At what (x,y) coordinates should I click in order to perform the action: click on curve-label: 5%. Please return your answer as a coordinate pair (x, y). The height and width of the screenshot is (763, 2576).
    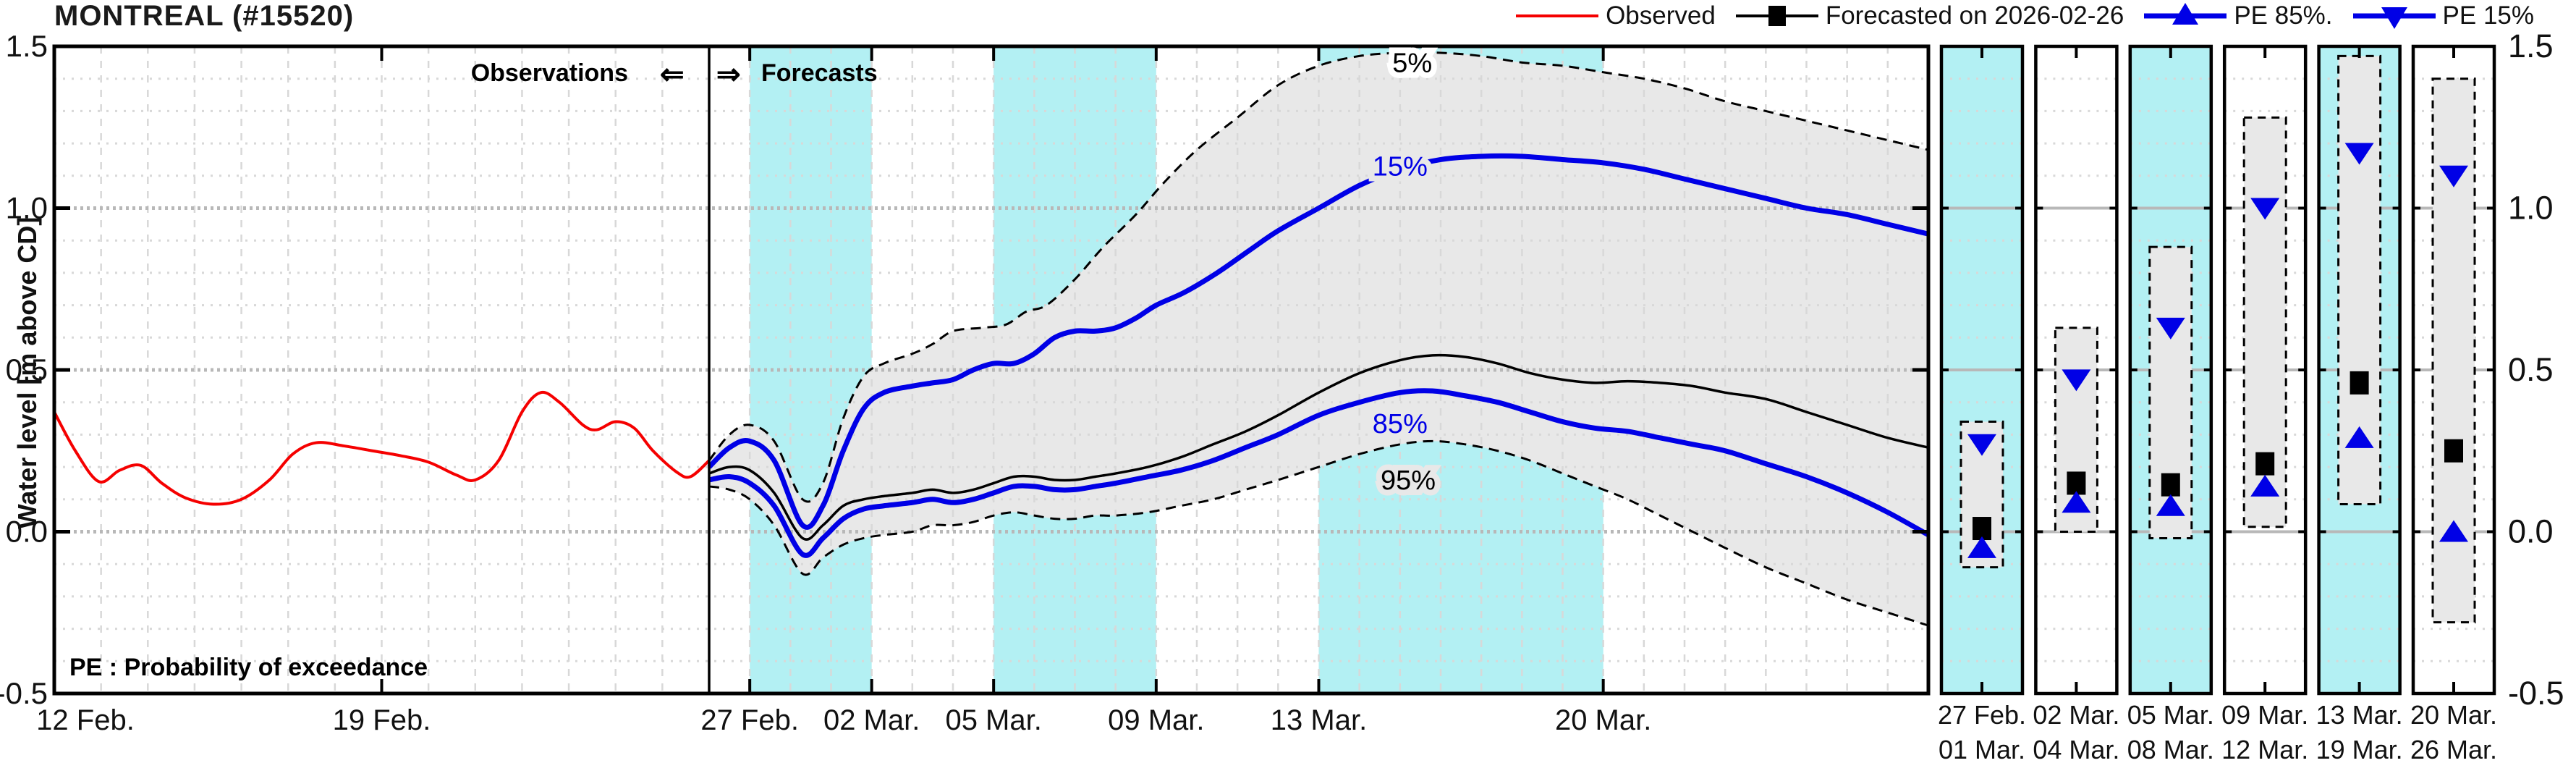
    Looking at the image, I should click on (1412, 63).